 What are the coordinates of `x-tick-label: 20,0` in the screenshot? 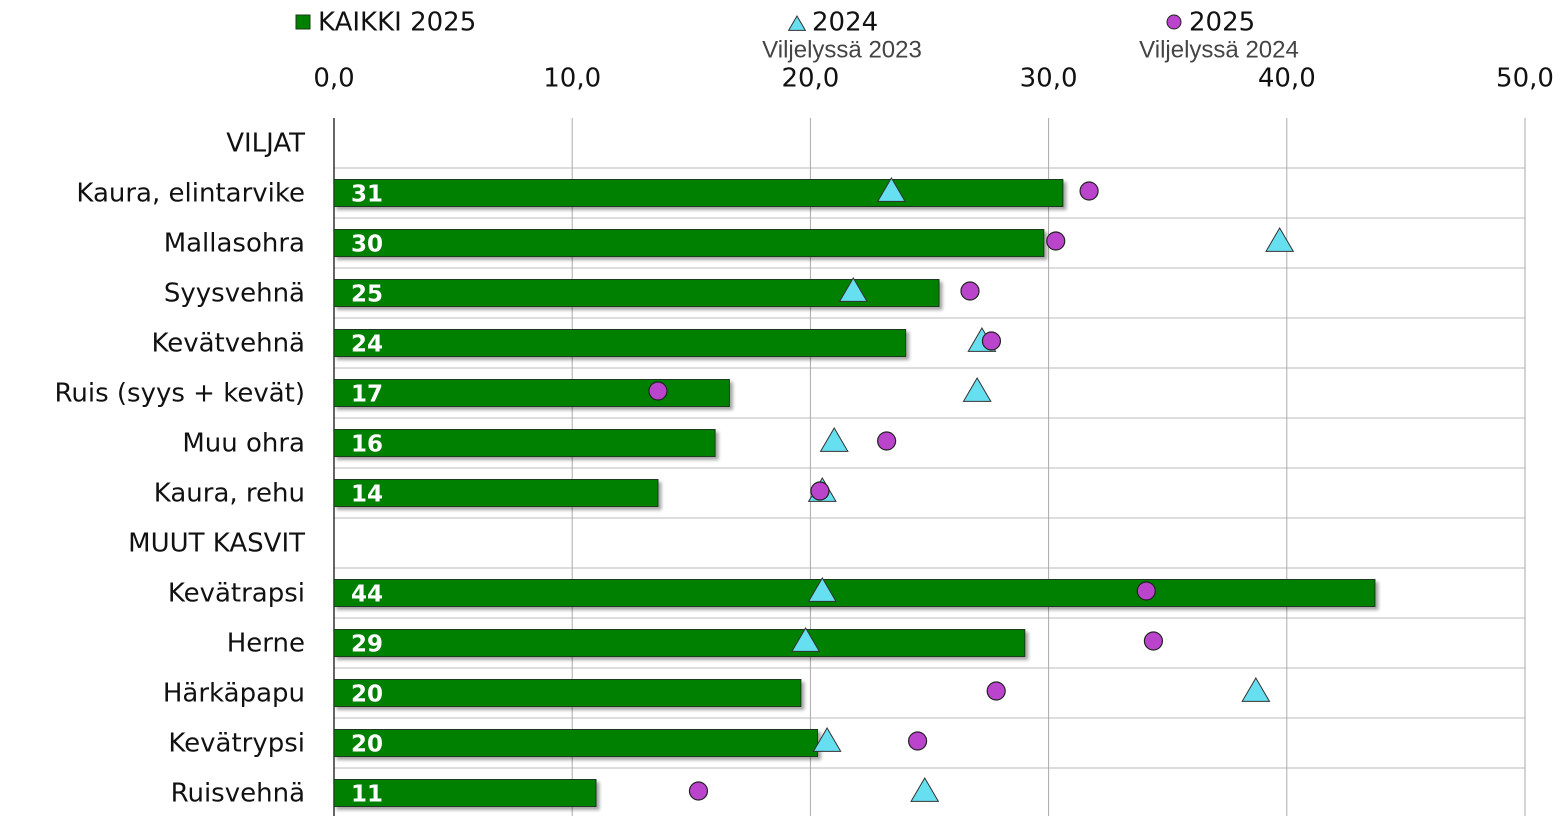 It's located at (810, 79).